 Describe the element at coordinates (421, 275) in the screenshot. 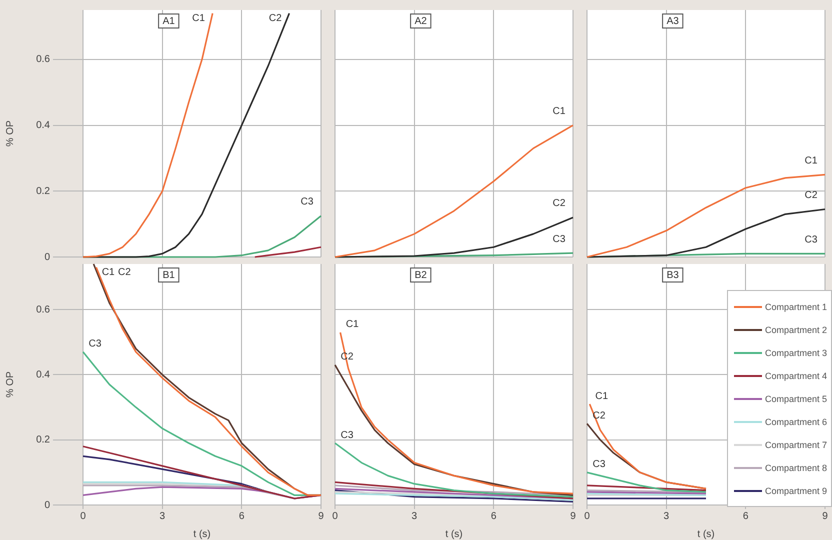

I see `text: B2` at that location.